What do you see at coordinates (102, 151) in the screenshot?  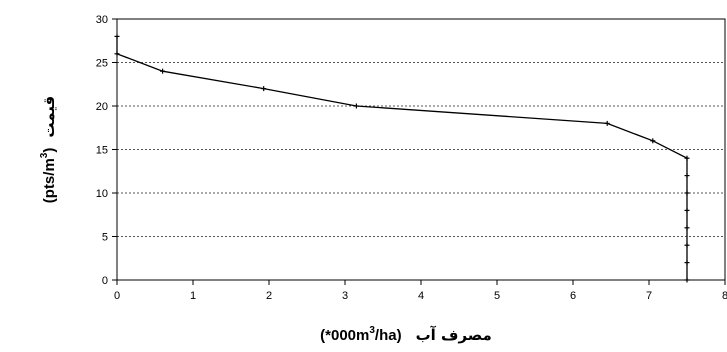 I see `y-tick-label: 15` at bounding box center [102, 151].